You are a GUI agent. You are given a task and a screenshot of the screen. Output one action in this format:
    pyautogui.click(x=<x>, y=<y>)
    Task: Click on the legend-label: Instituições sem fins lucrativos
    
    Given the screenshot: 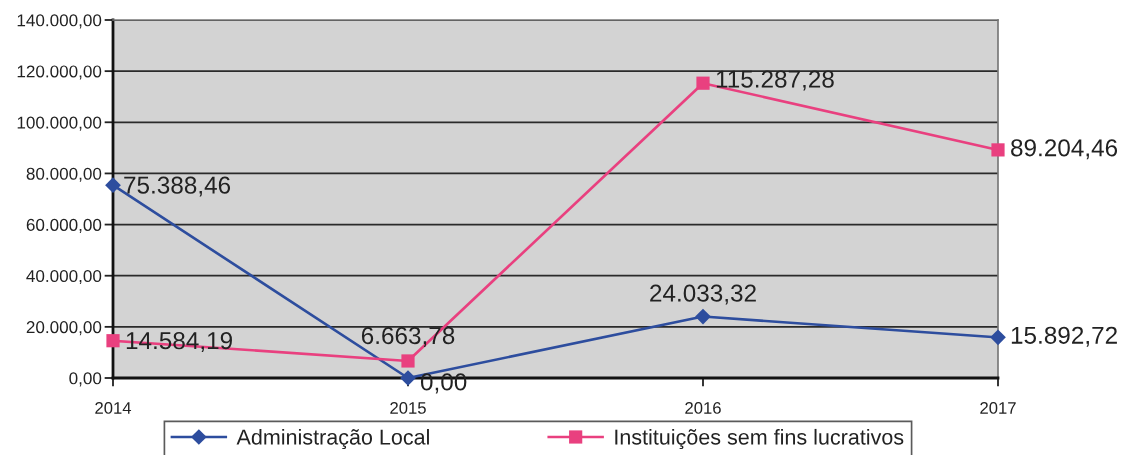 What is the action you would take?
    pyautogui.click(x=759, y=439)
    